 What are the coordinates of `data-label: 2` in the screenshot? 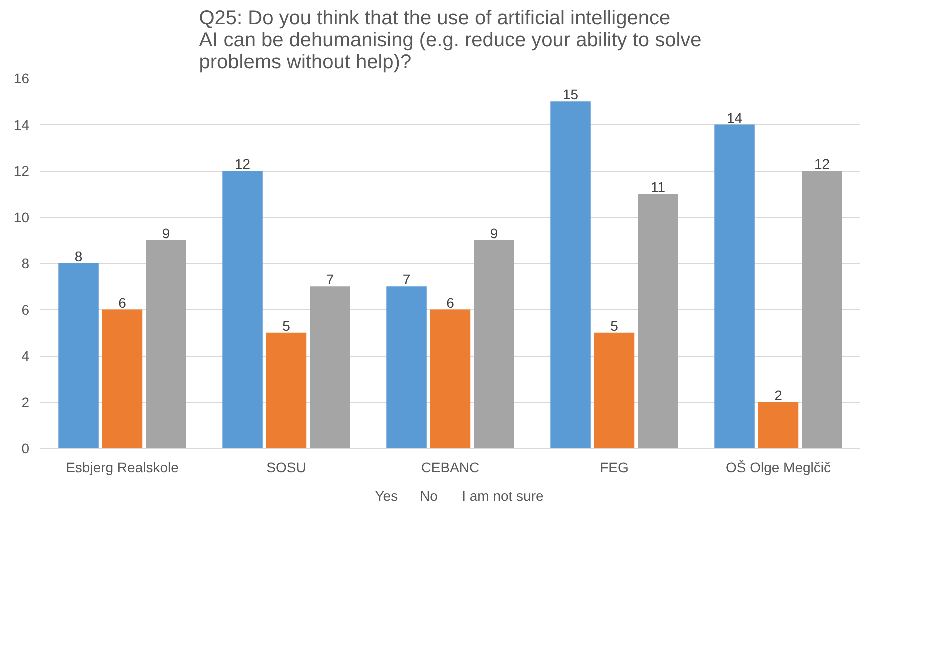 It's located at (778, 395).